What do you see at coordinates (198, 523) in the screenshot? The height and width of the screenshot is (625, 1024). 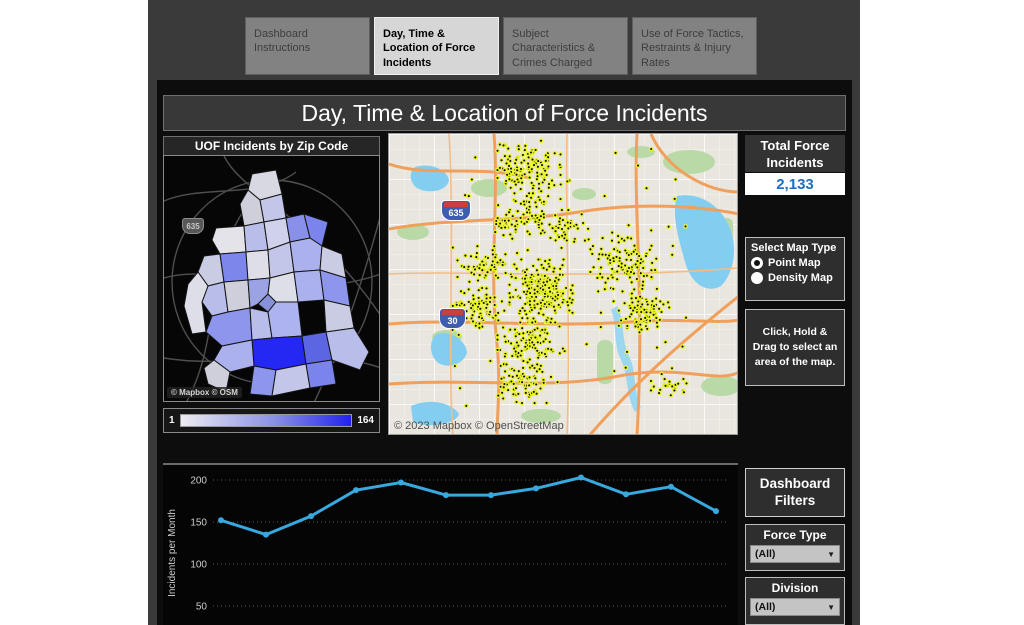 I see `svg-text: 150` at bounding box center [198, 523].